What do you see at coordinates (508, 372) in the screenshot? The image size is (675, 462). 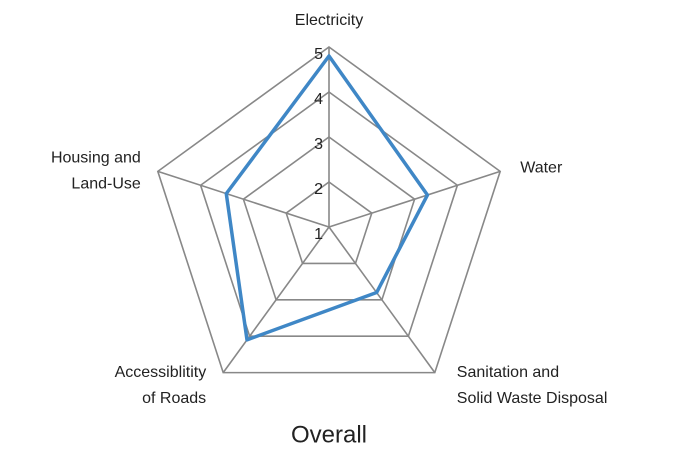 I see `category-label: Sanitation and` at bounding box center [508, 372].